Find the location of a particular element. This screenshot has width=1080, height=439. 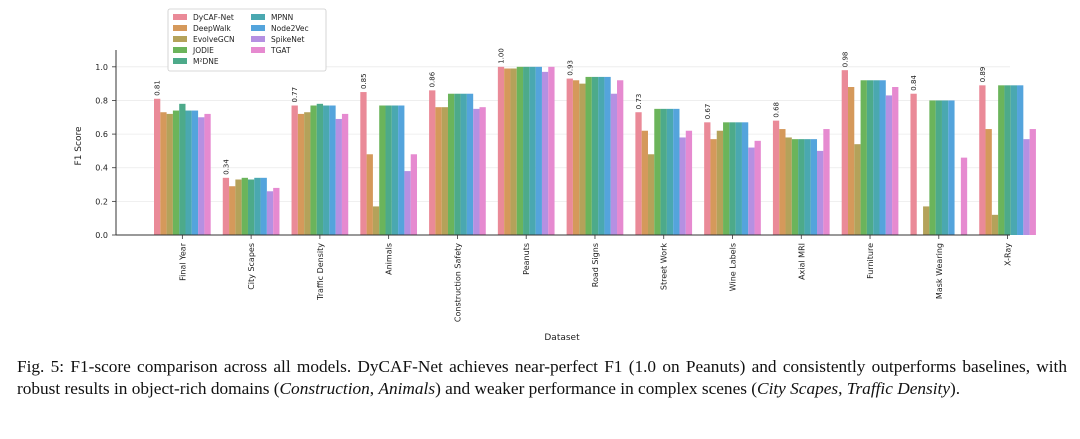

legend-label: EvolveGCN is located at coordinates (214, 39).